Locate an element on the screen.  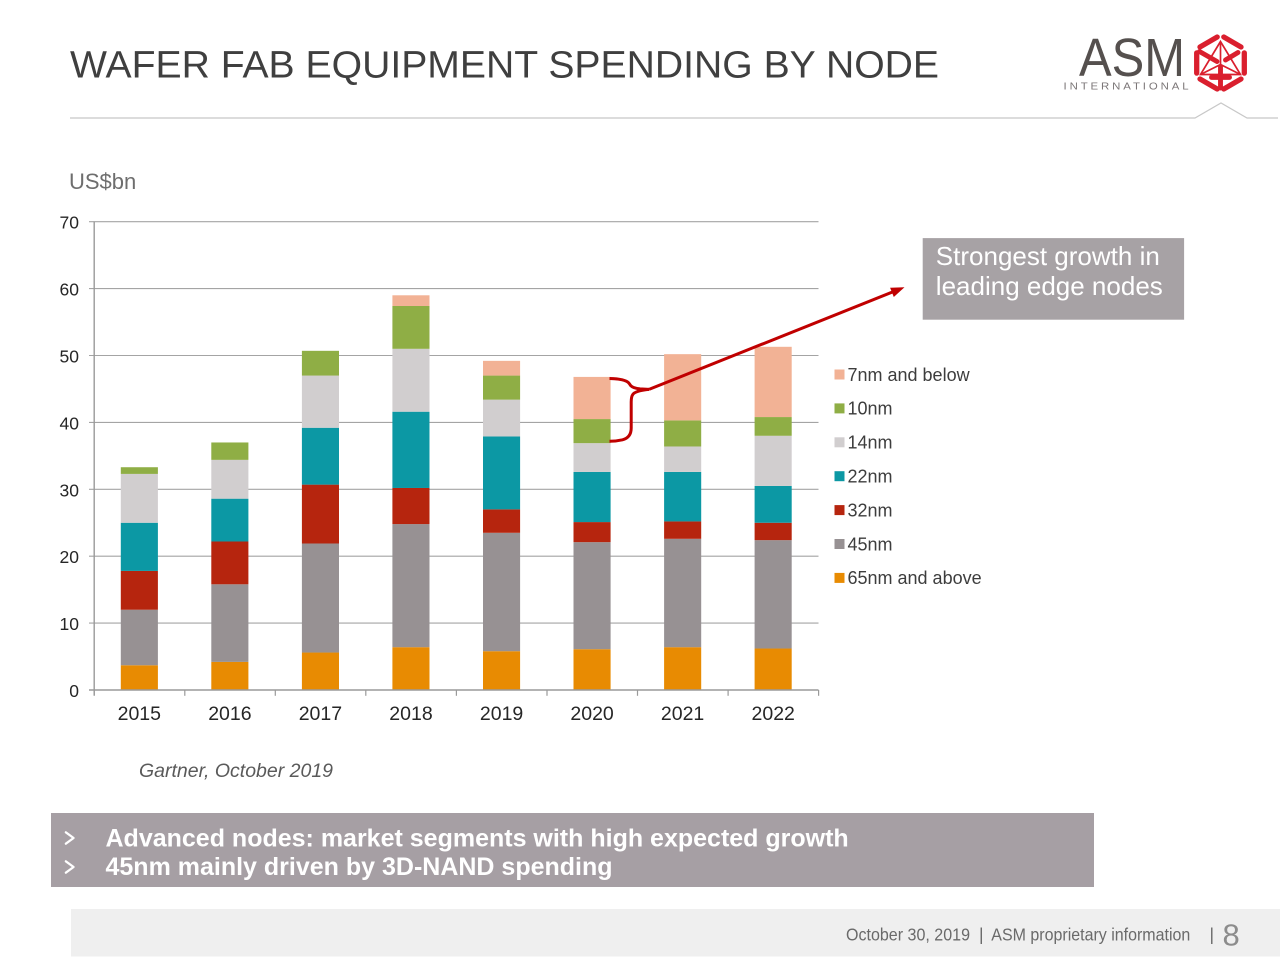
svg-text:45nm mainly driven by 3D-NAND: 45nm mainly driven by 3D-NAND spending is located at coordinates (359, 867).